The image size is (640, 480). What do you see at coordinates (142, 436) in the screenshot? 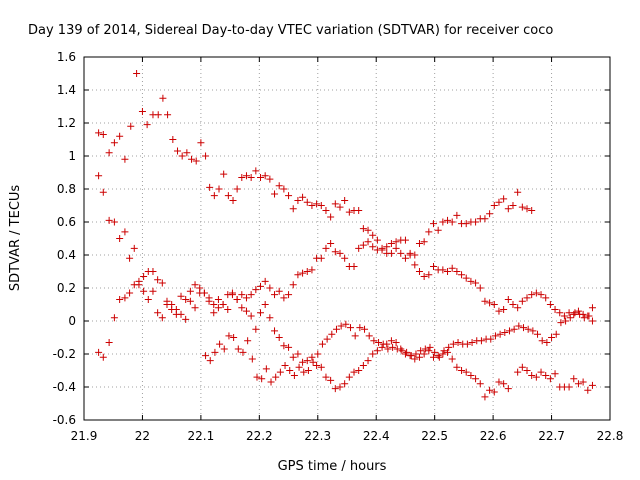
I see `x-tick-label: 22` at bounding box center [142, 436].